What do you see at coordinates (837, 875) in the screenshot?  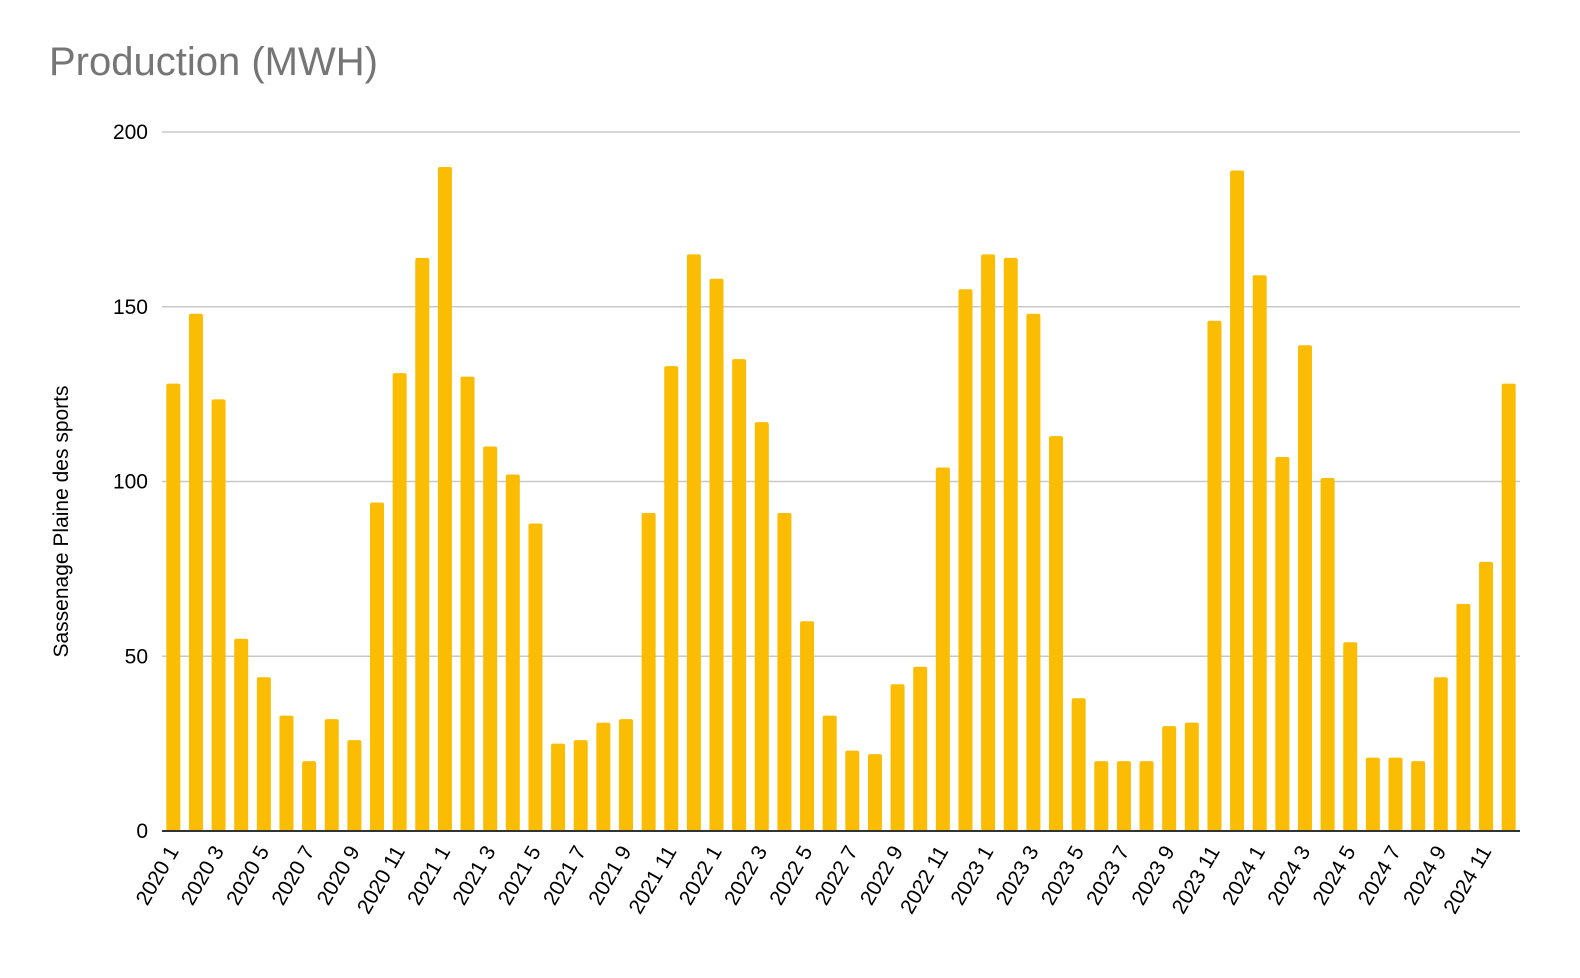 I see `x-tick-label: 2022 7` at bounding box center [837, 875].